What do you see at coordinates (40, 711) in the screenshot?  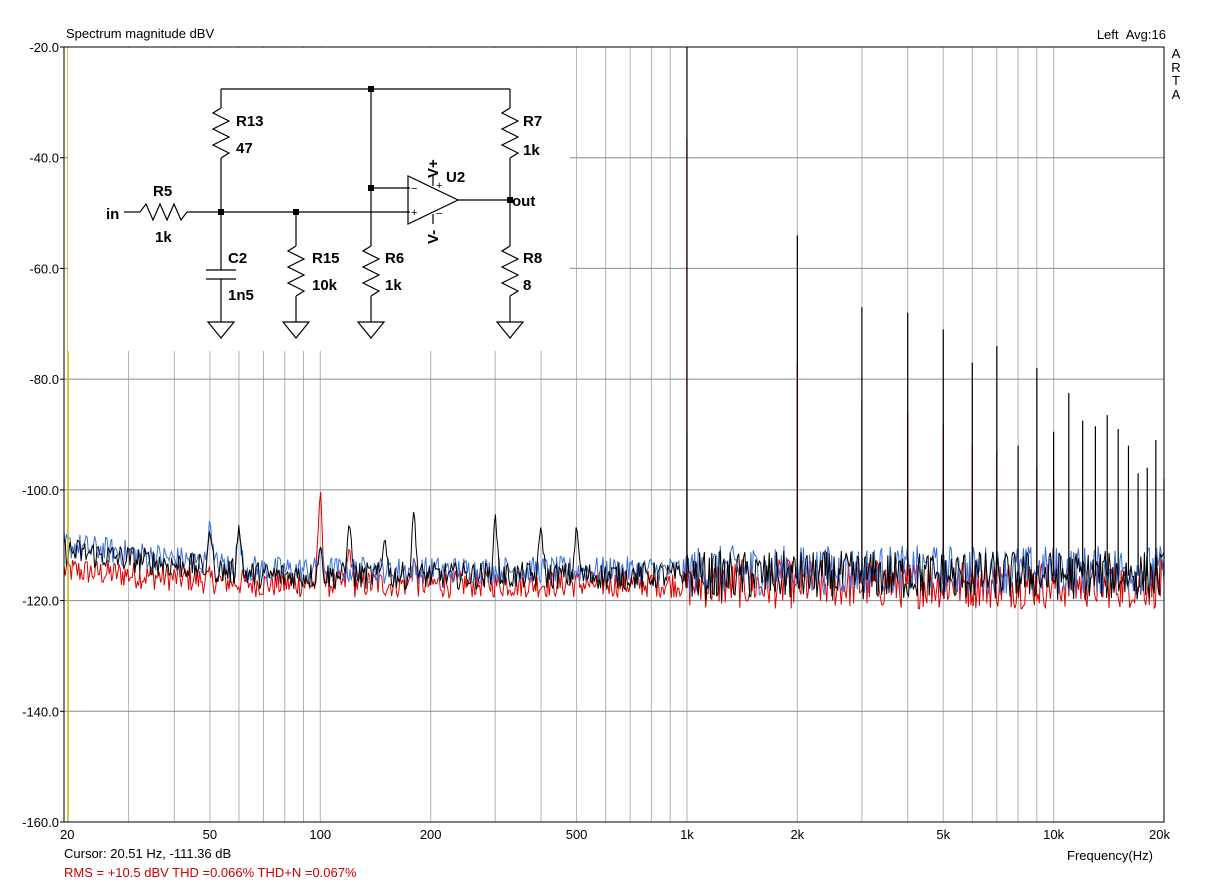 I see `y-tick-label: -140.0` at bounding box center [40, 711].